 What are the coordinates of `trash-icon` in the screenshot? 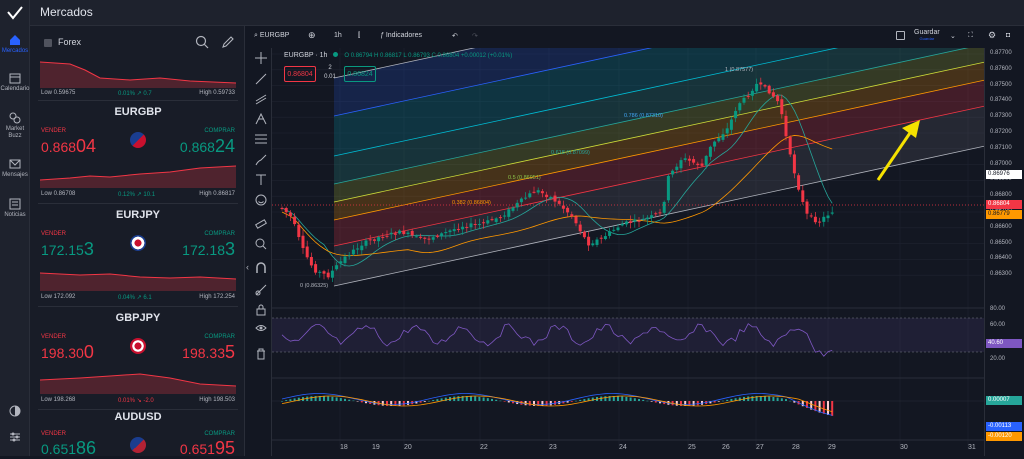 It's located at (261, 354).